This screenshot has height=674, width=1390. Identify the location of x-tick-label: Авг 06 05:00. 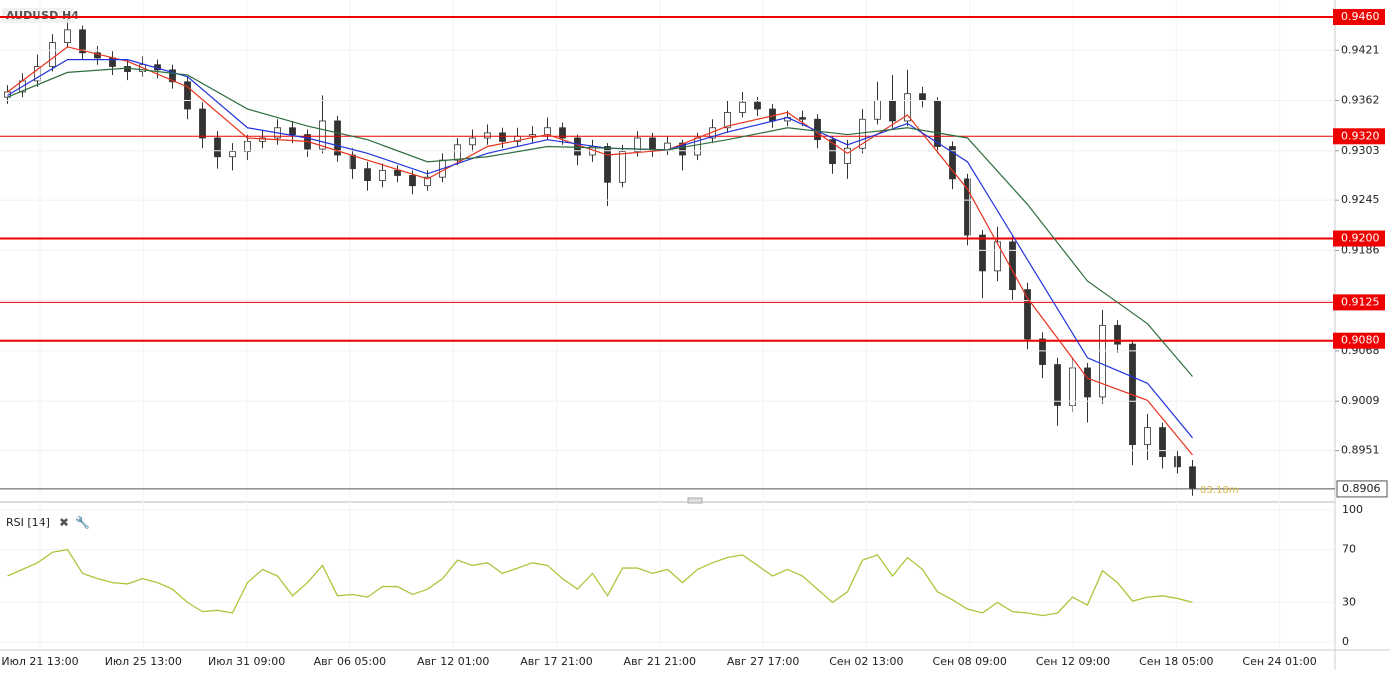
(350, 661).